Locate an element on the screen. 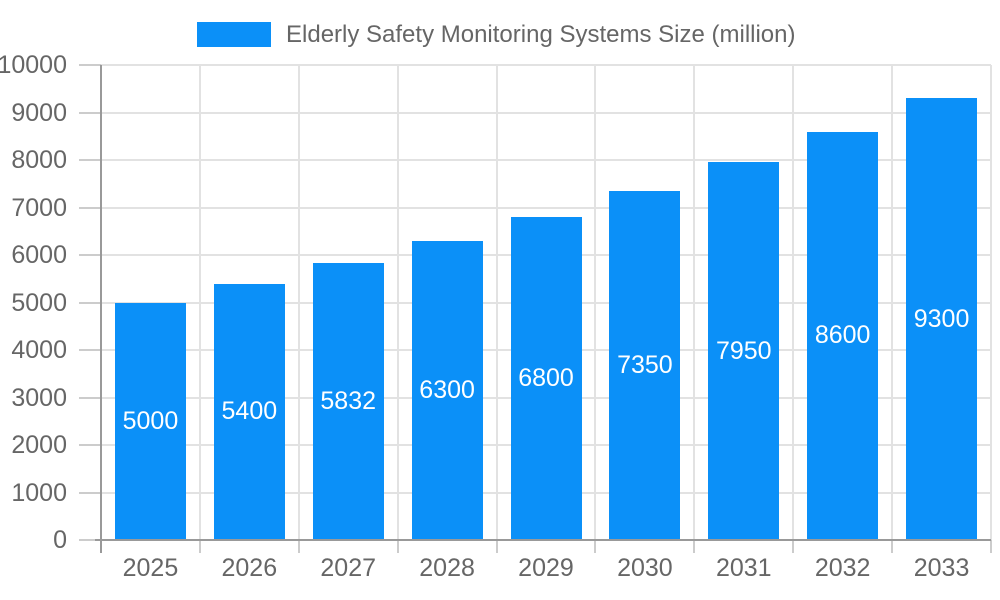 This screenshot has height=600, width=1000. bar-2028: 6300 is located at coordinates (447, 390).